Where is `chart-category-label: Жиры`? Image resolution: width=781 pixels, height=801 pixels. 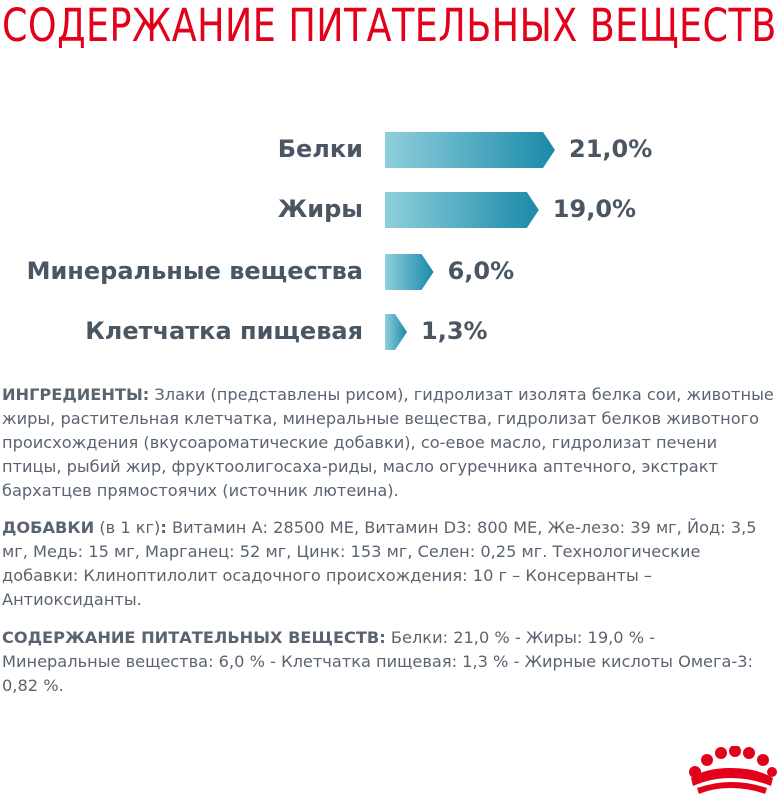 chart-category-label: Жиры is located at coordinates (320, 209).